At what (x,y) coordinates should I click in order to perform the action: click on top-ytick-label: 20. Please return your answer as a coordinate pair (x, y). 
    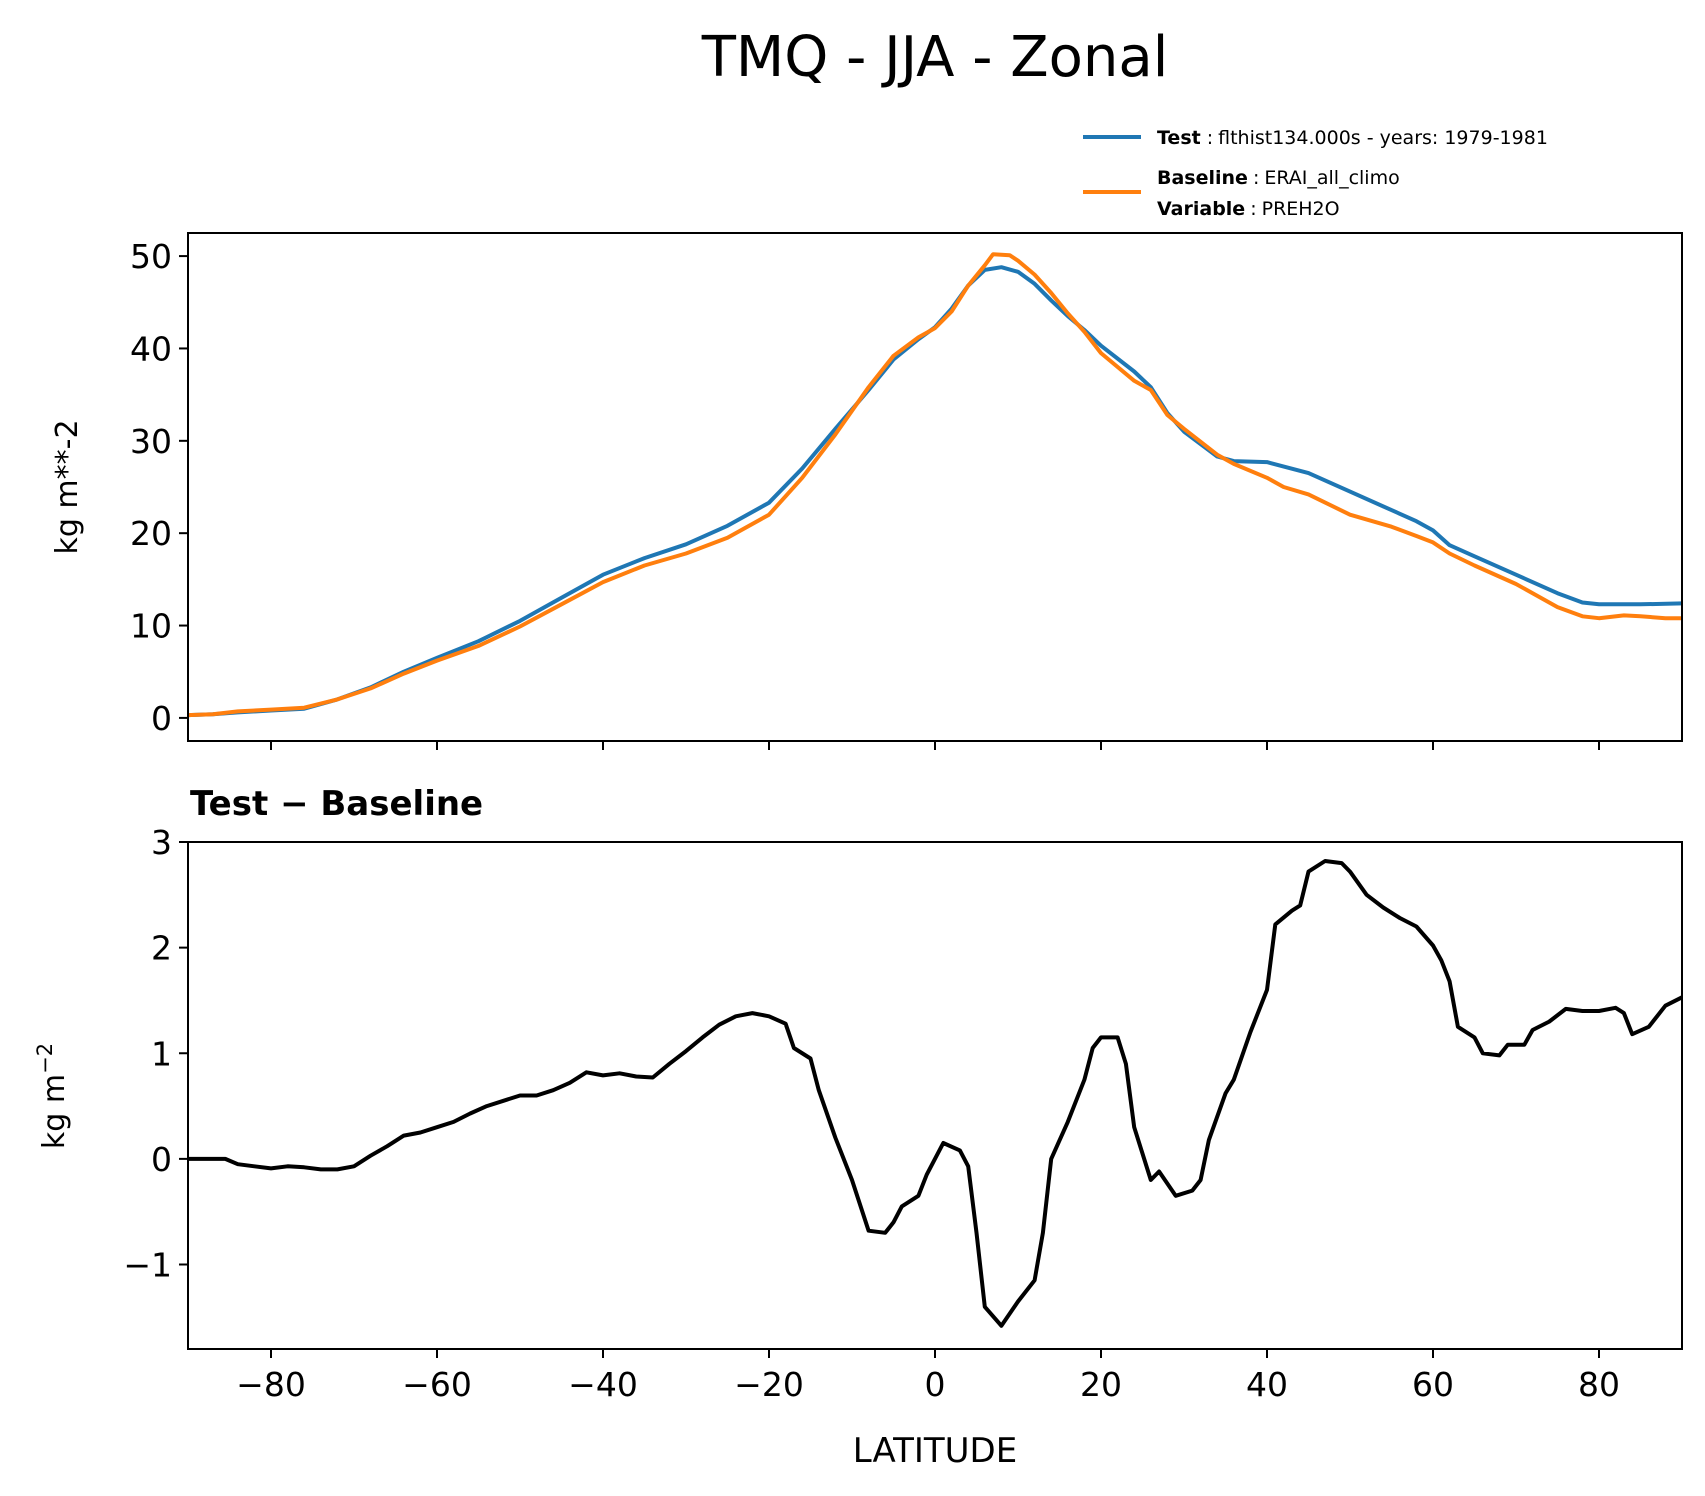
    Looking at the image, I should click on (151, 533).